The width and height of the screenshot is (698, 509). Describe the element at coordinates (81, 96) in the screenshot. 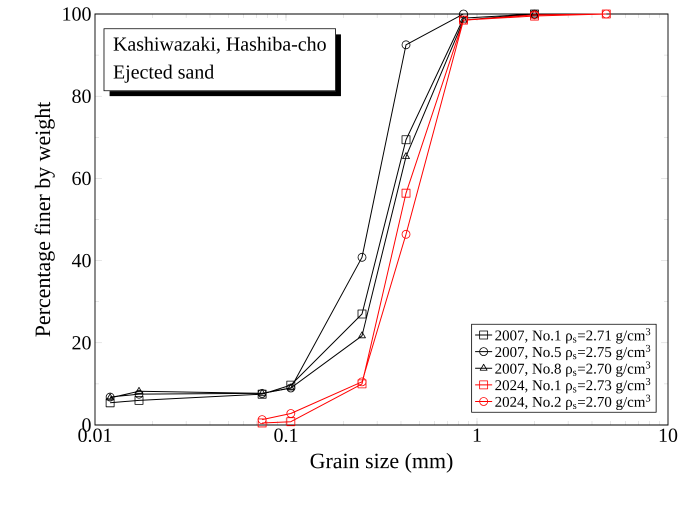

I see `y-tick-label: 80` at that location.